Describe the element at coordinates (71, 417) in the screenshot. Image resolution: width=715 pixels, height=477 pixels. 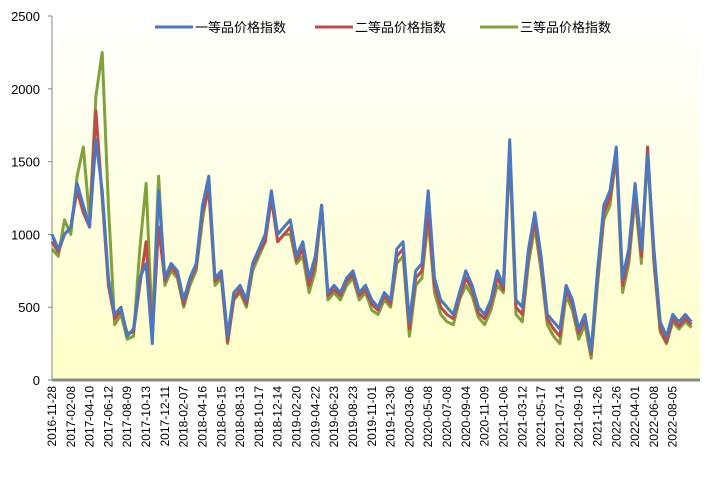
I see `x-tick-label: 2017-02-08` at that location.